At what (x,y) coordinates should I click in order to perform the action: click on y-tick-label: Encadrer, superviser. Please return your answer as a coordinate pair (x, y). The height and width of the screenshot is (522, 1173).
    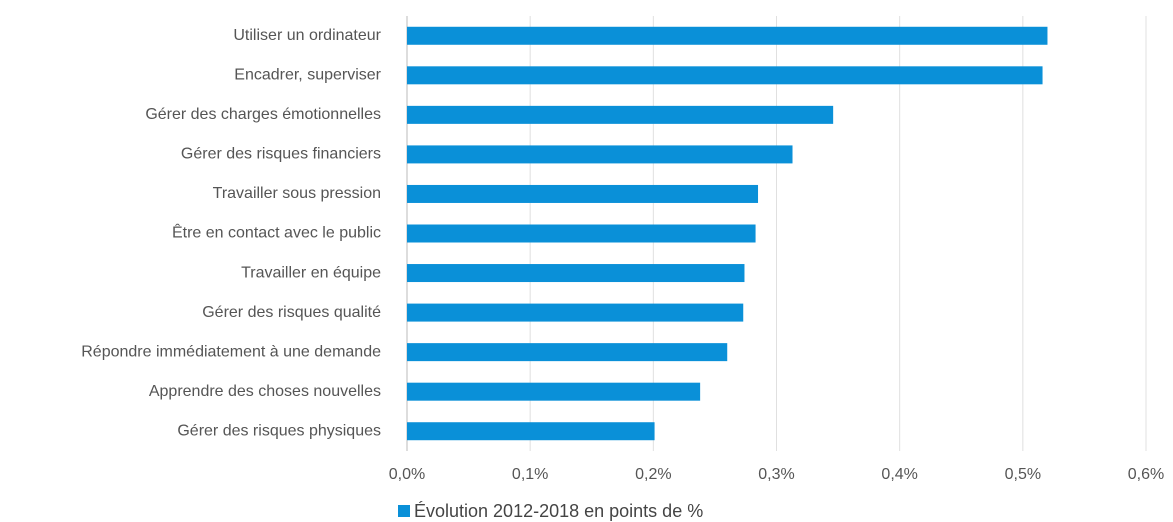
    Looking at the image, I should click on (307, 75).